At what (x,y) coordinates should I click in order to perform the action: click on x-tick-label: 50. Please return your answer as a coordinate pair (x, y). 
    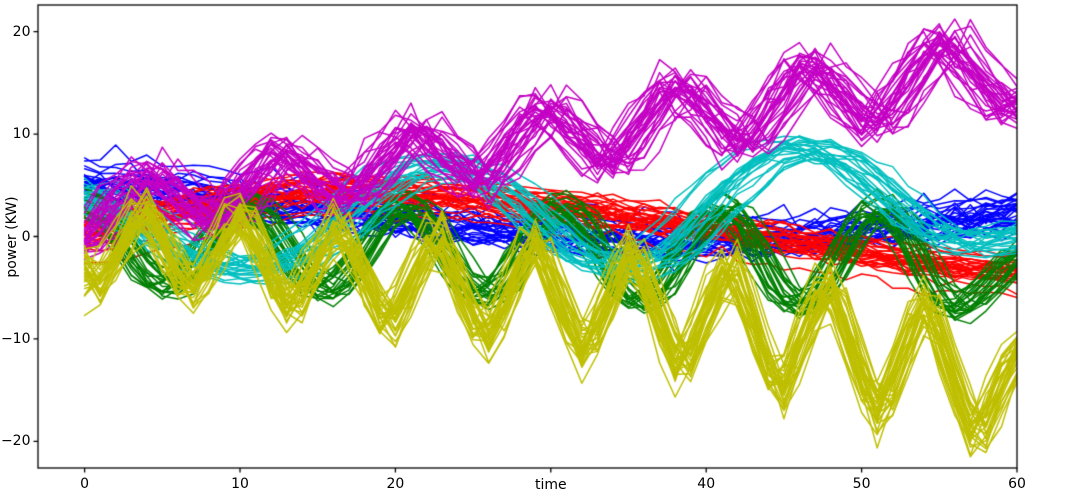
    Looking at the image, I should click on (861, 483).